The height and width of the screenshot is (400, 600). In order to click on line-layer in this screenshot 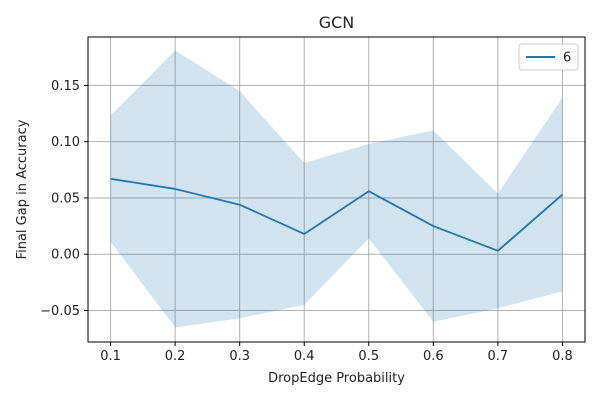, I will do `click(337, 214)`.